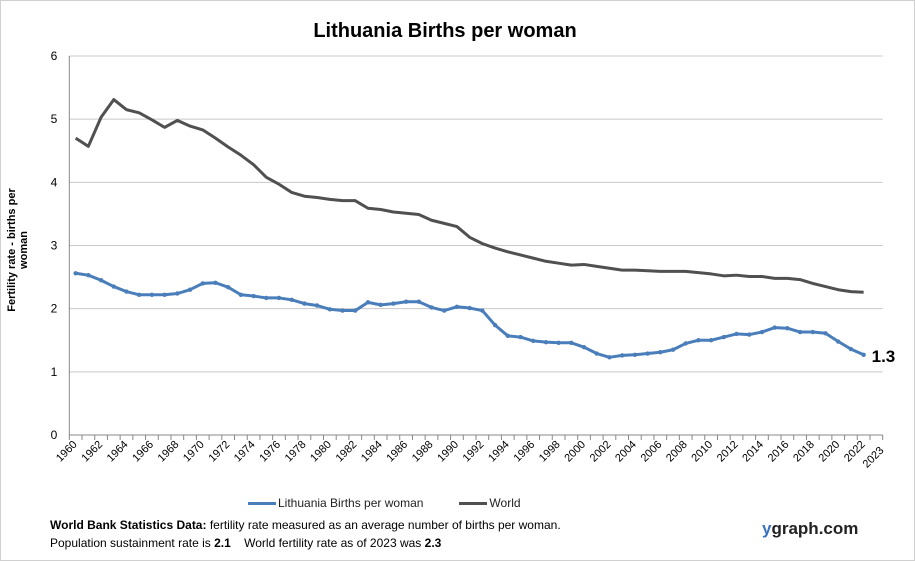 The image size is (915, 561). I want to click on sustainment-rate: 2.1, so click(222, 543).